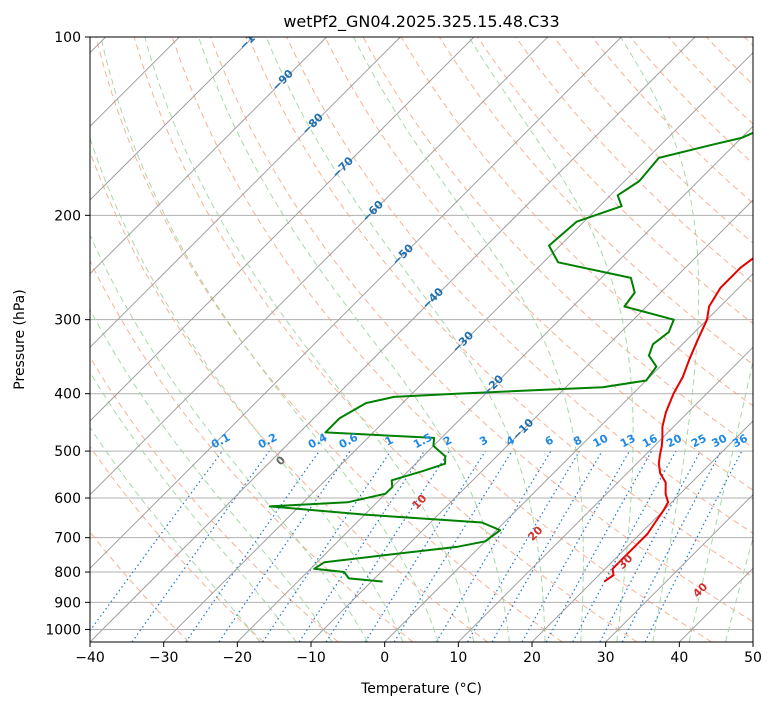  What do you see at coordinates (458, 658) in the screenshot?
I see `x-tick-label: 10` at bounding box center [458, 658].